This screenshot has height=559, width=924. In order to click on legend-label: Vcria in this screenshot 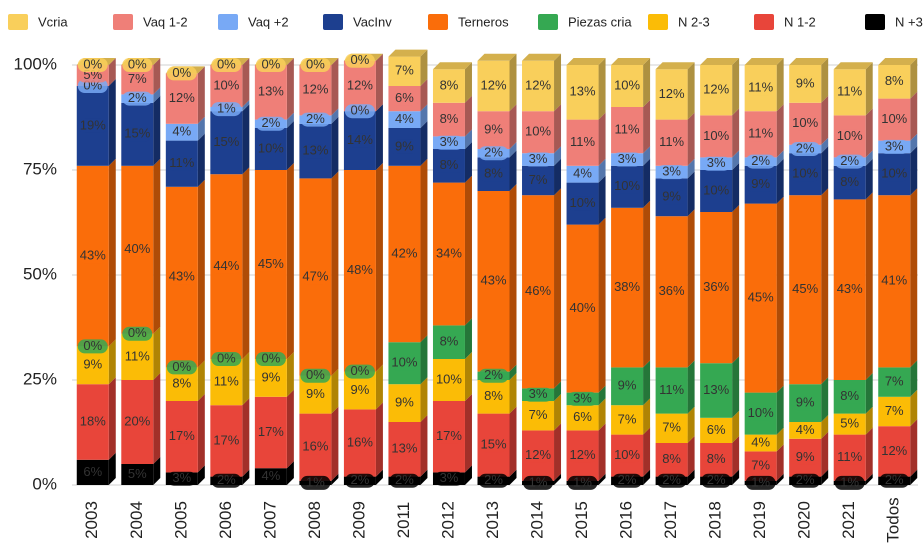, I will do `click(53, 21)`.